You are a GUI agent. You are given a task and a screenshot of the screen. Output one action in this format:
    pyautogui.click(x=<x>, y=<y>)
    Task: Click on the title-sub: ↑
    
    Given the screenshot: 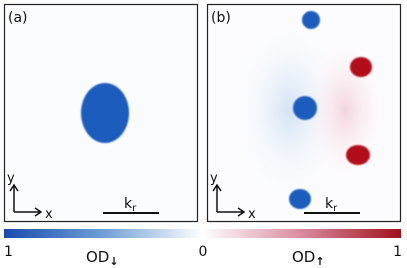 What is the action you would take?
    pyautogui.click(x=319, y=261)
    